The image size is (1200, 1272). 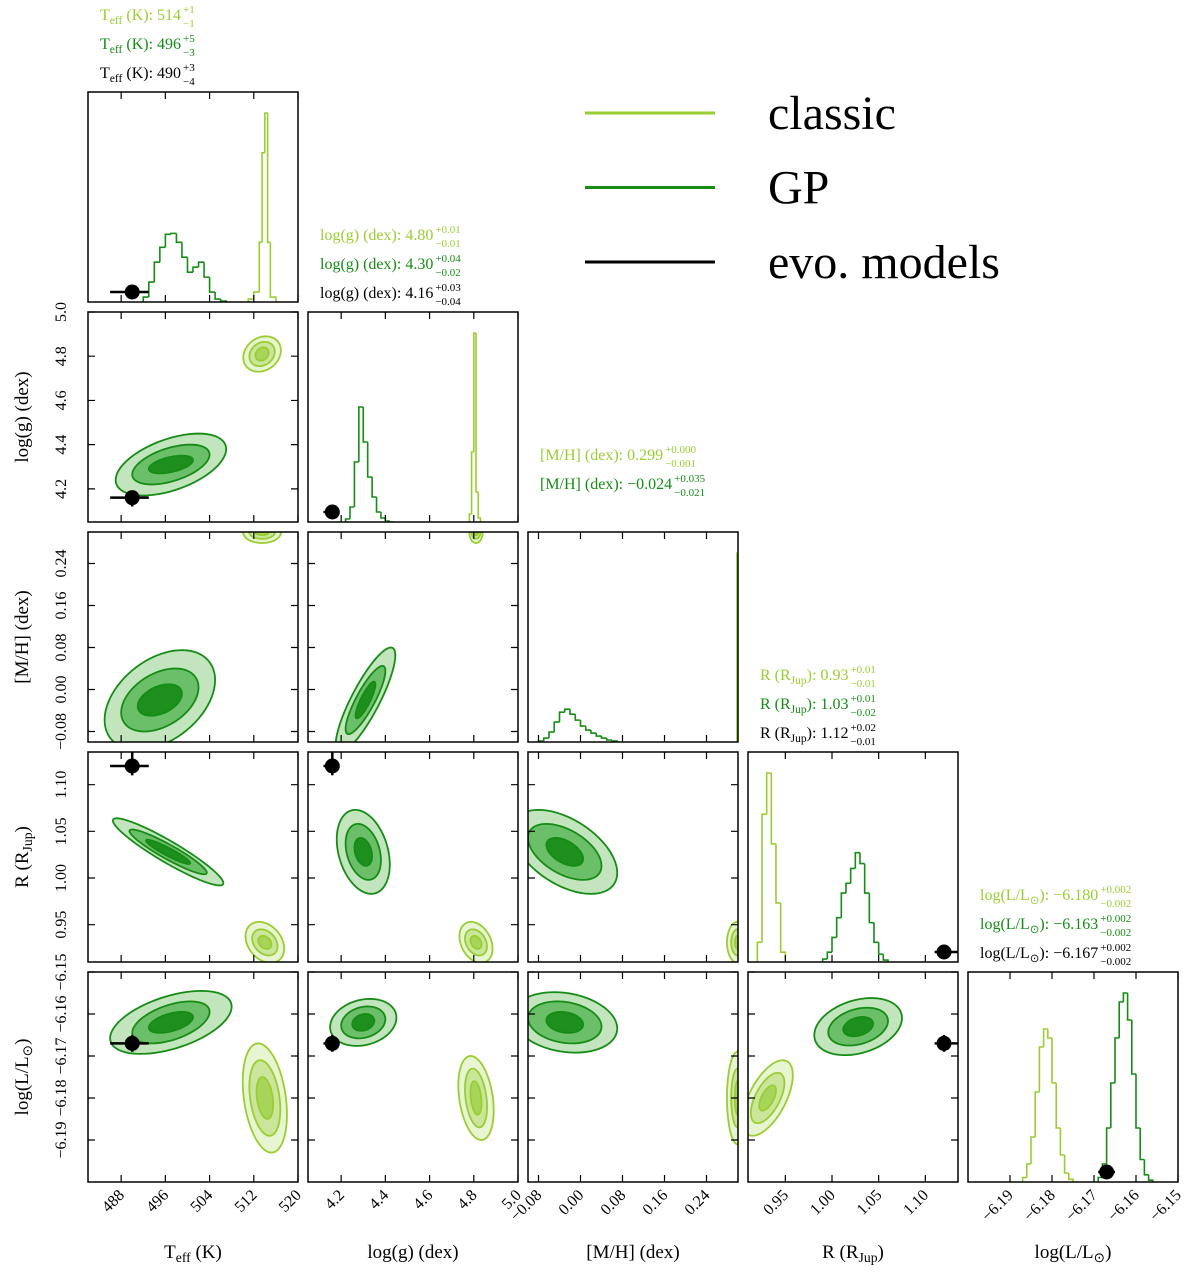 What do you see at coordinates (61, 831) in the screenshot?
I see `y-tick-label: 1.05` at bounding box center [61, 831].